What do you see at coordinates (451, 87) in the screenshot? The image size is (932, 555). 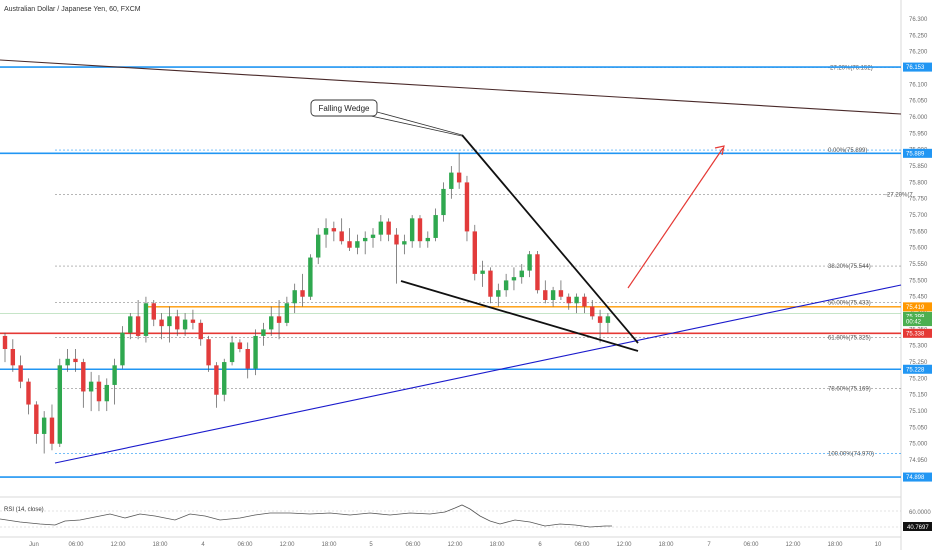 I see `long-downtrend-line` at bounding box center [451, 87].